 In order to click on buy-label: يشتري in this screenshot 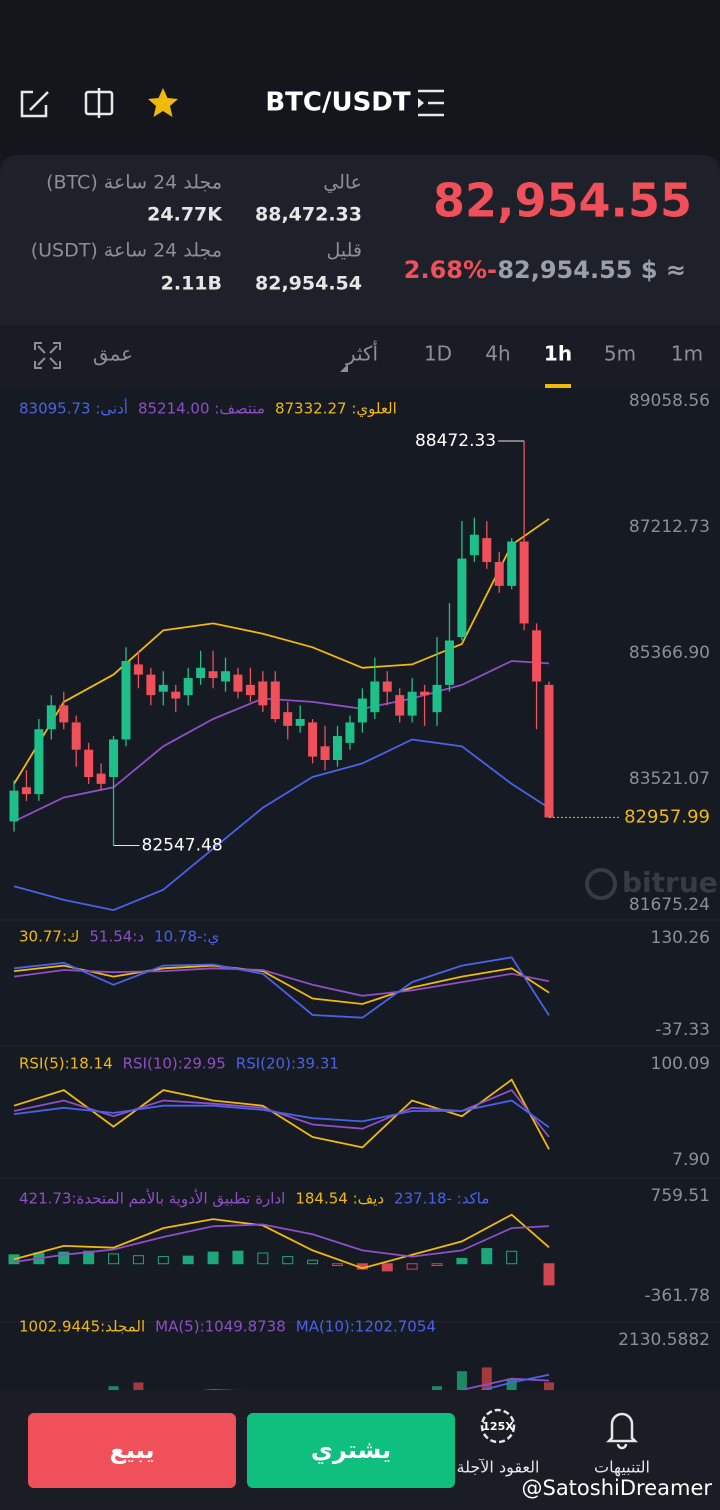, I will do `click(351, 1450)`.